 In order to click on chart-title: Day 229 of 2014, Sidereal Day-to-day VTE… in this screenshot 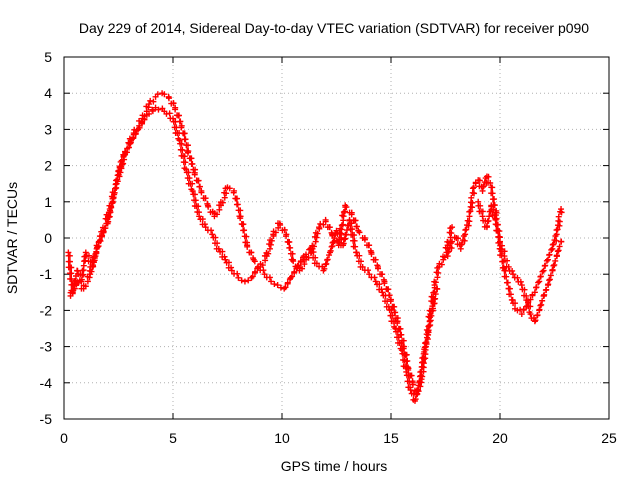, I will do `click(334, 28)`.